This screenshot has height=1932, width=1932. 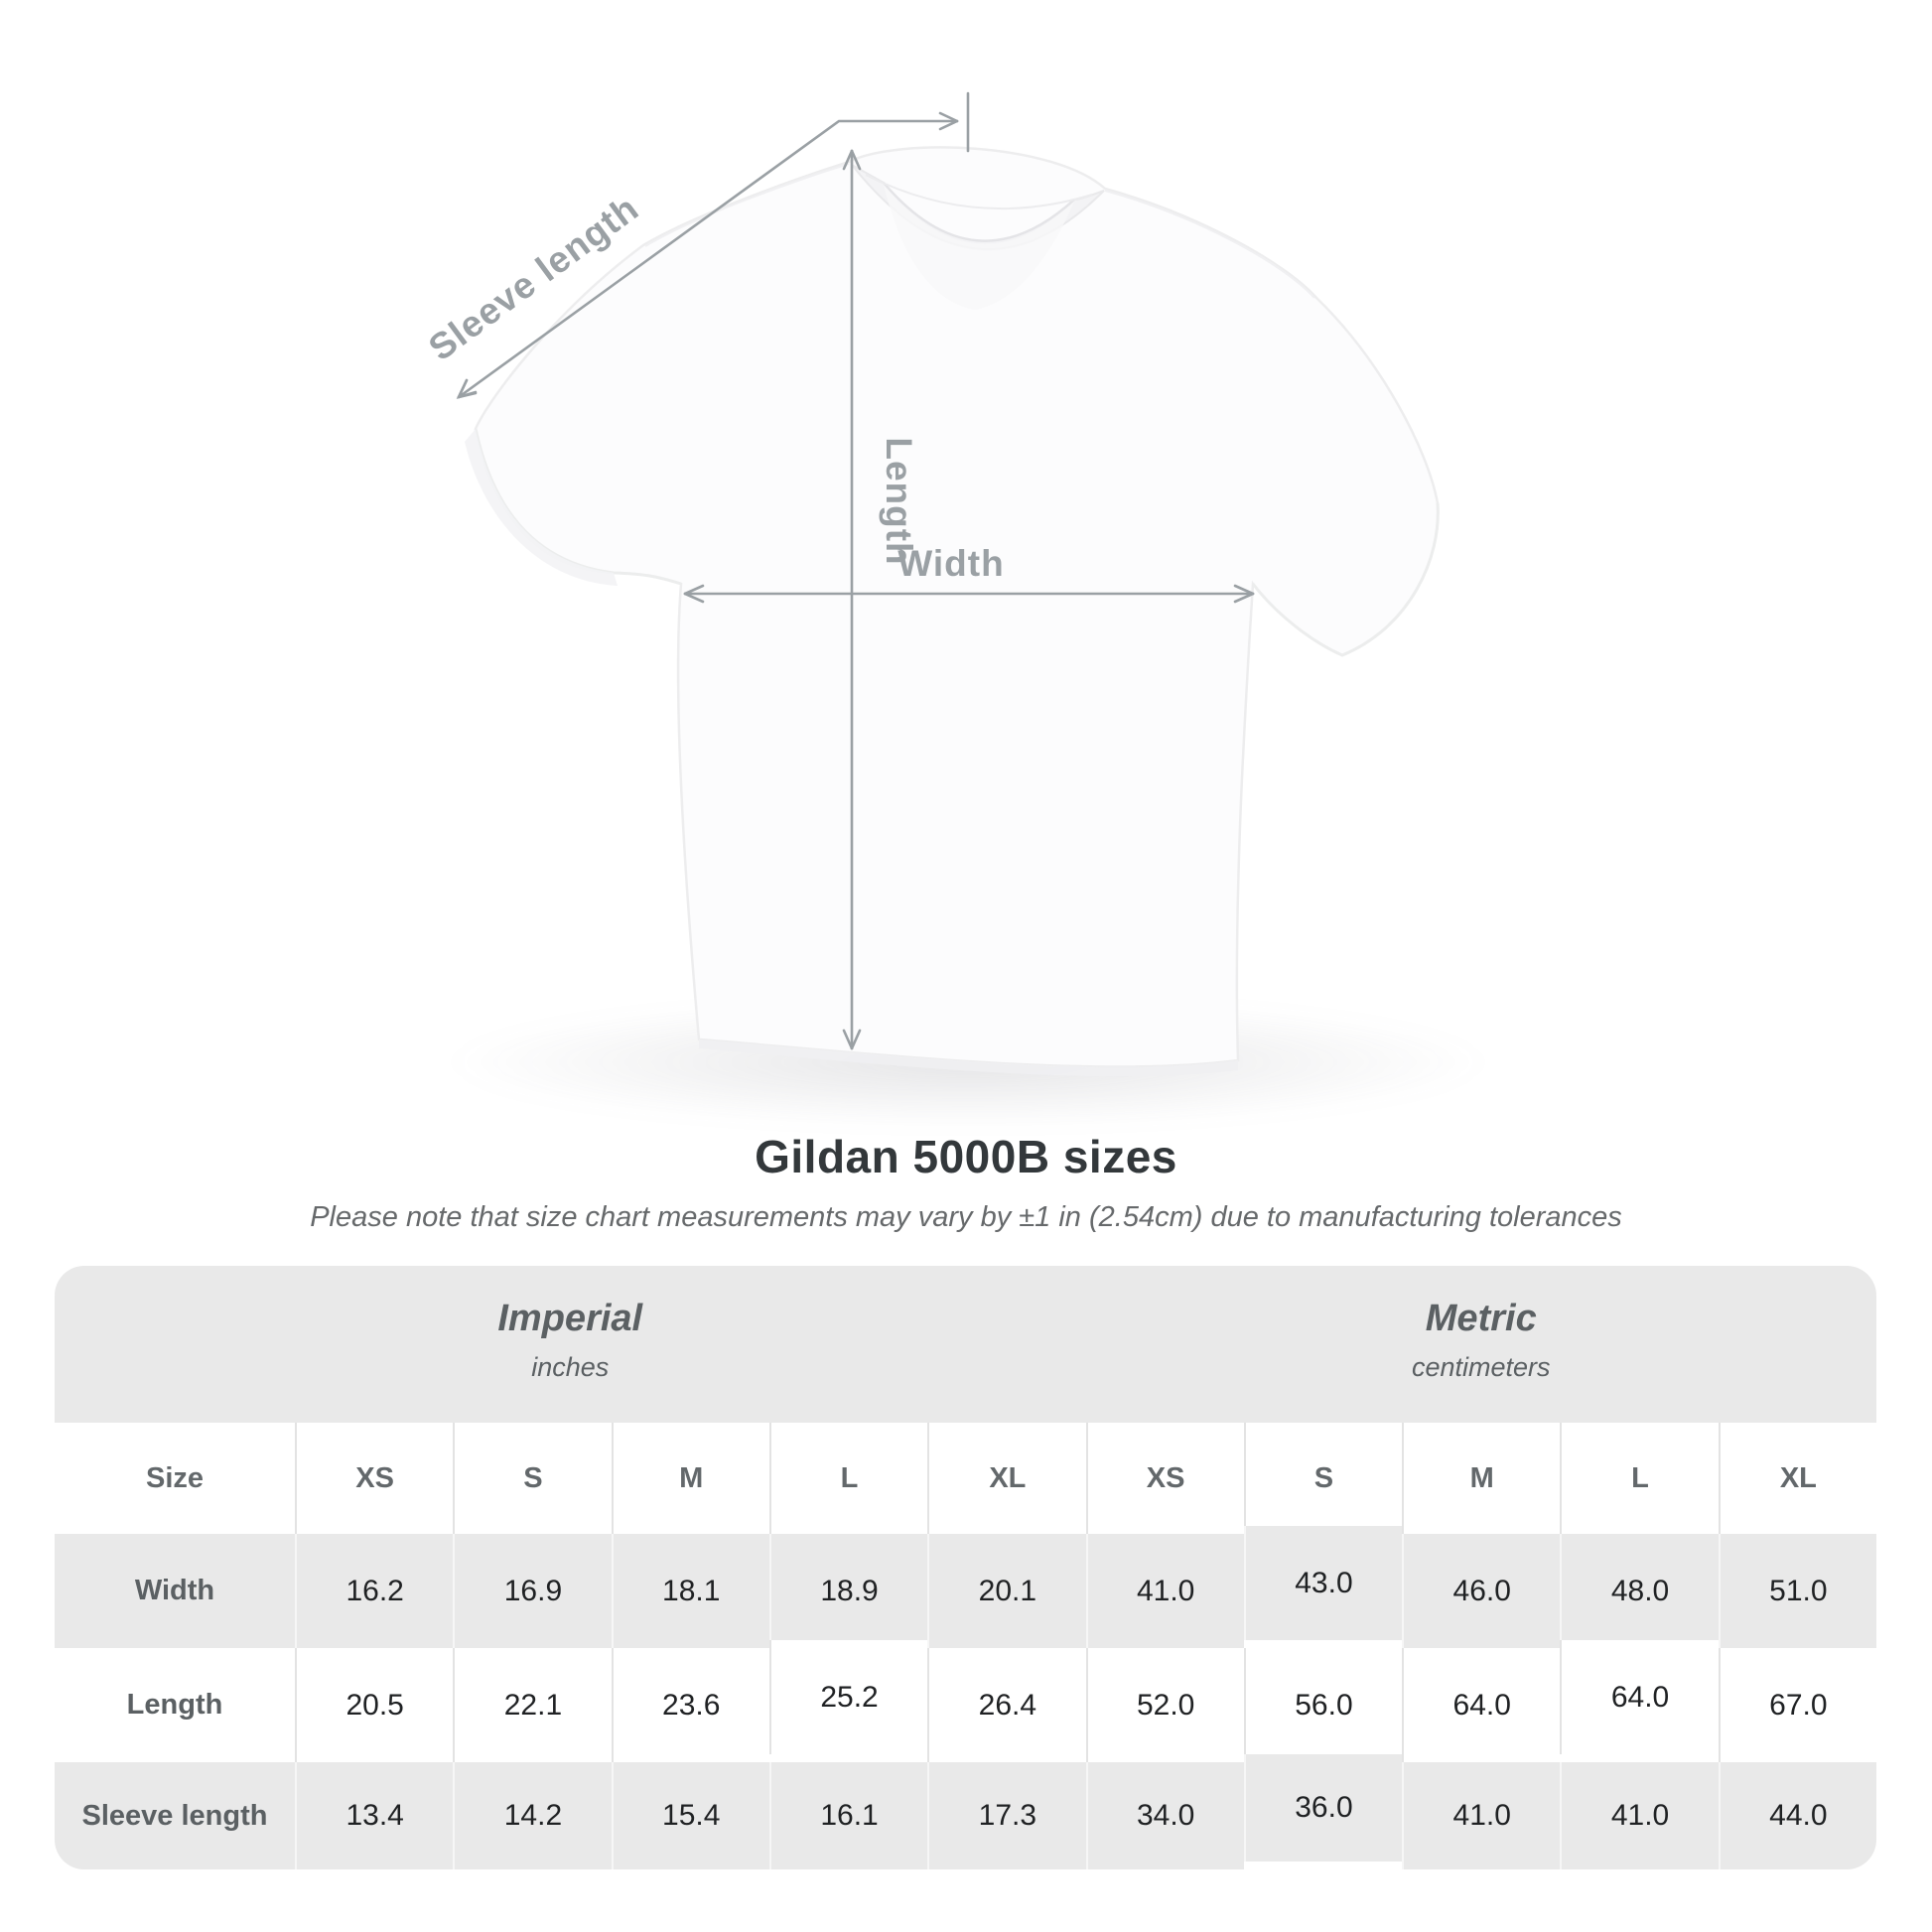 What do you see at coordinates (1480, 1345) in the screenshot?
I see `metric-section-header: Metric centimeters` at bounding box center [1480, 1345].